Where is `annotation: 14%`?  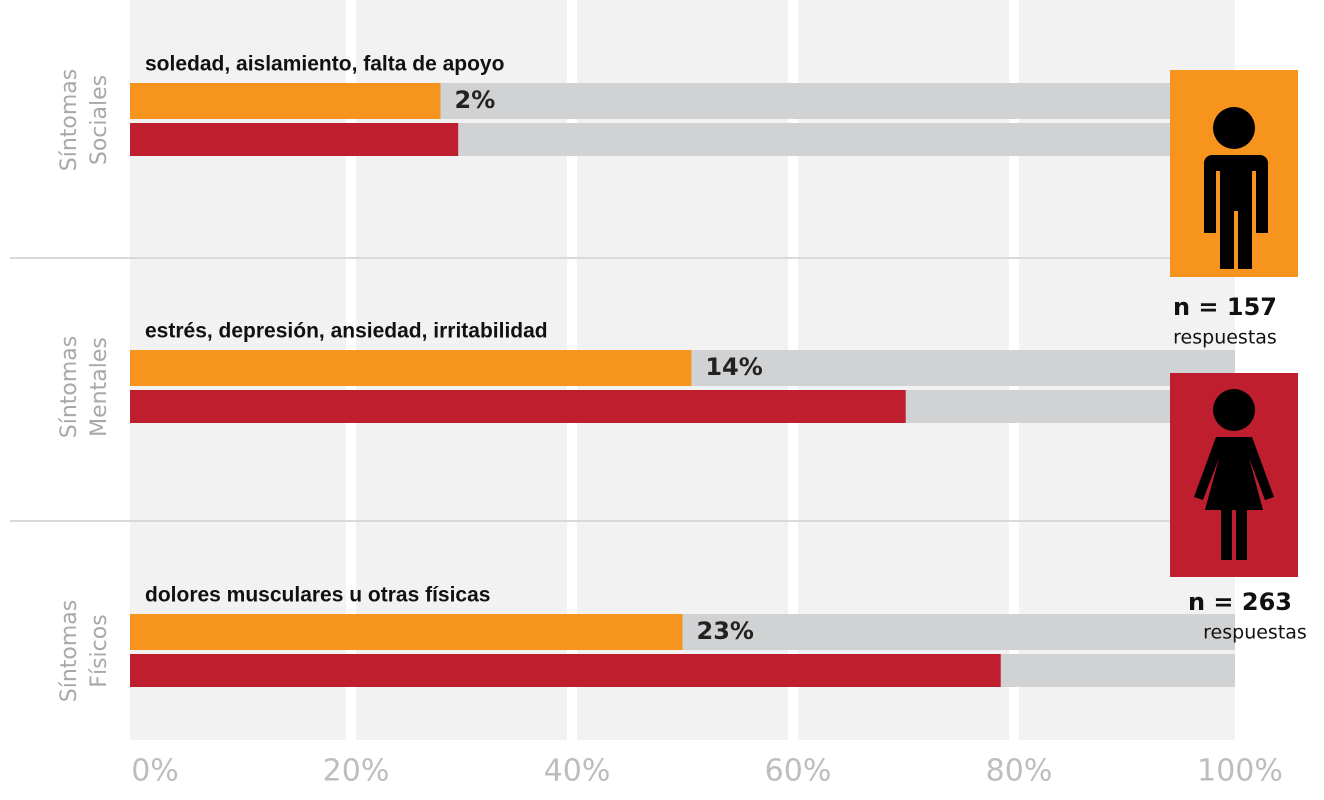 annotation: 14% is located at coordinates (733, 367).